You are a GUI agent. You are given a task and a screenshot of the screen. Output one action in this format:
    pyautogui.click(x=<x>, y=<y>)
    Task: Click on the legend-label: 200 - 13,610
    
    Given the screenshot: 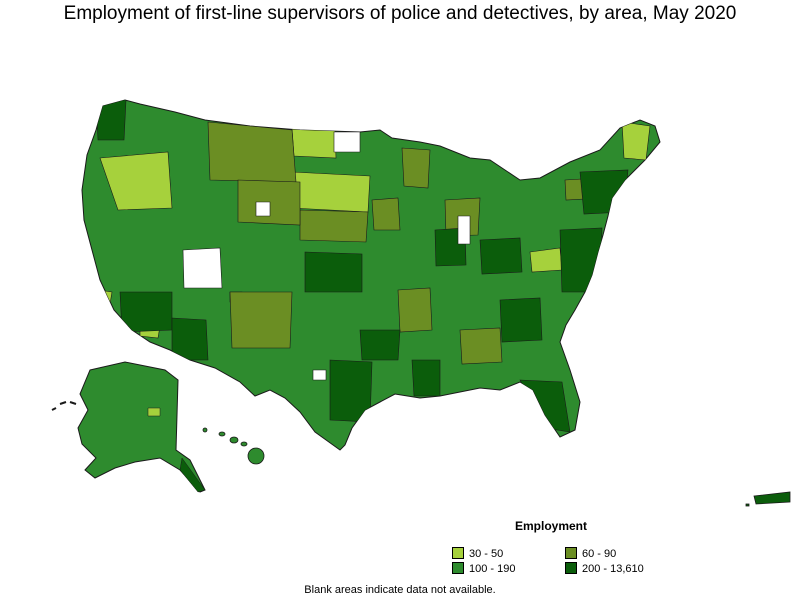 What is the action you would take?
    pyautogui.click(x=613, y=569)
    